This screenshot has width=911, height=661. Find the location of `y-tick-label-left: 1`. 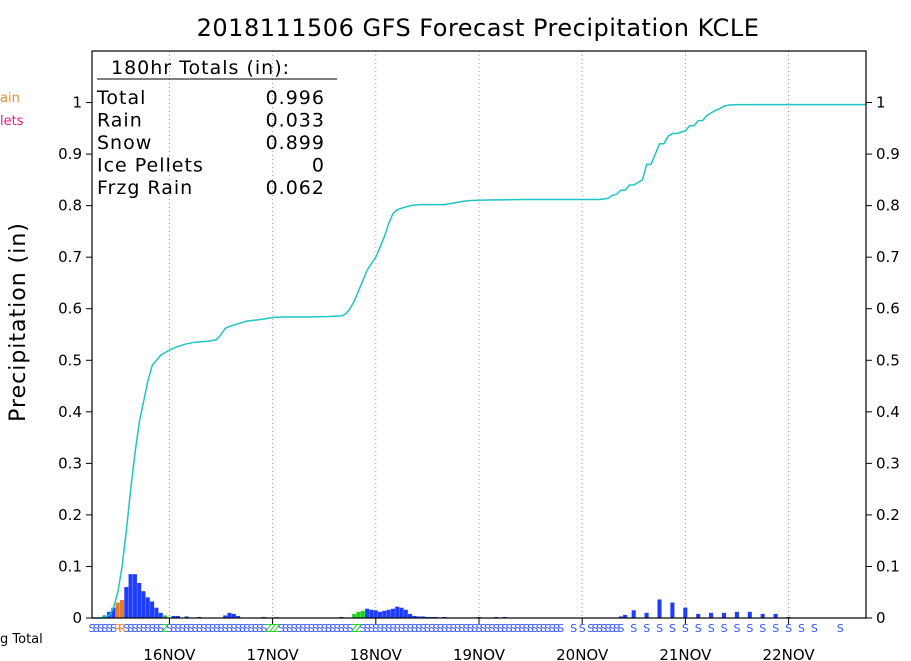

y-tick-label-left: 1 is located at coordinates (77, 103).